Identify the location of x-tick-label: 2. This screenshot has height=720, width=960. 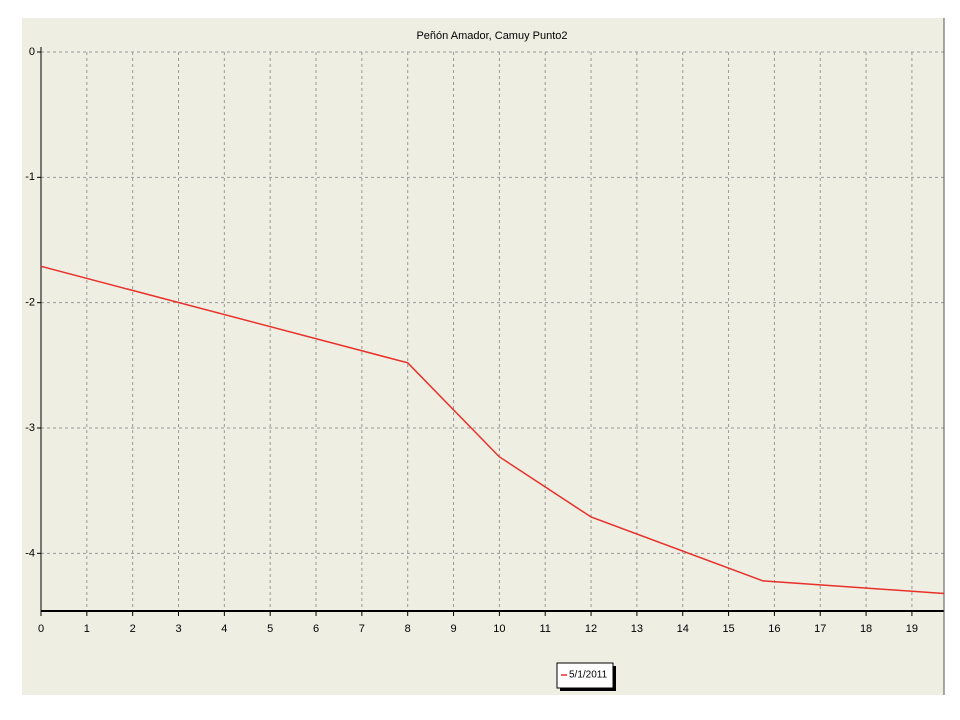
(133, 629).